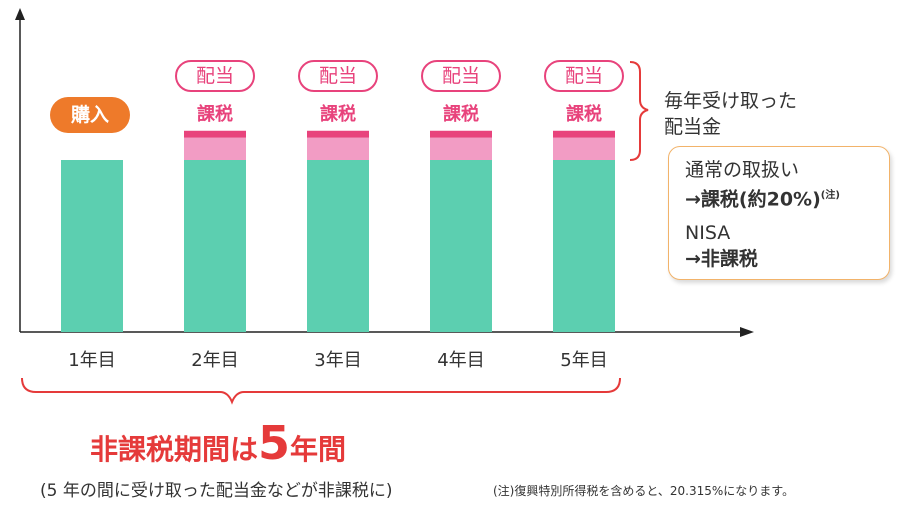 The image size is (924, 528). What do you see at coordinates (215, 134) in the screenshot?
I see `bar-2-tax-segment` at bounding box center [215, 134].